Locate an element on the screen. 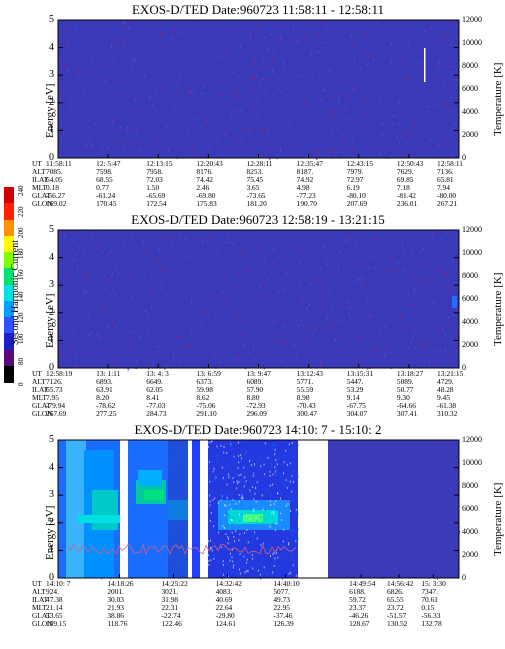  panel1-row-mlt-label: MLT is located at coordinates (39, 187).